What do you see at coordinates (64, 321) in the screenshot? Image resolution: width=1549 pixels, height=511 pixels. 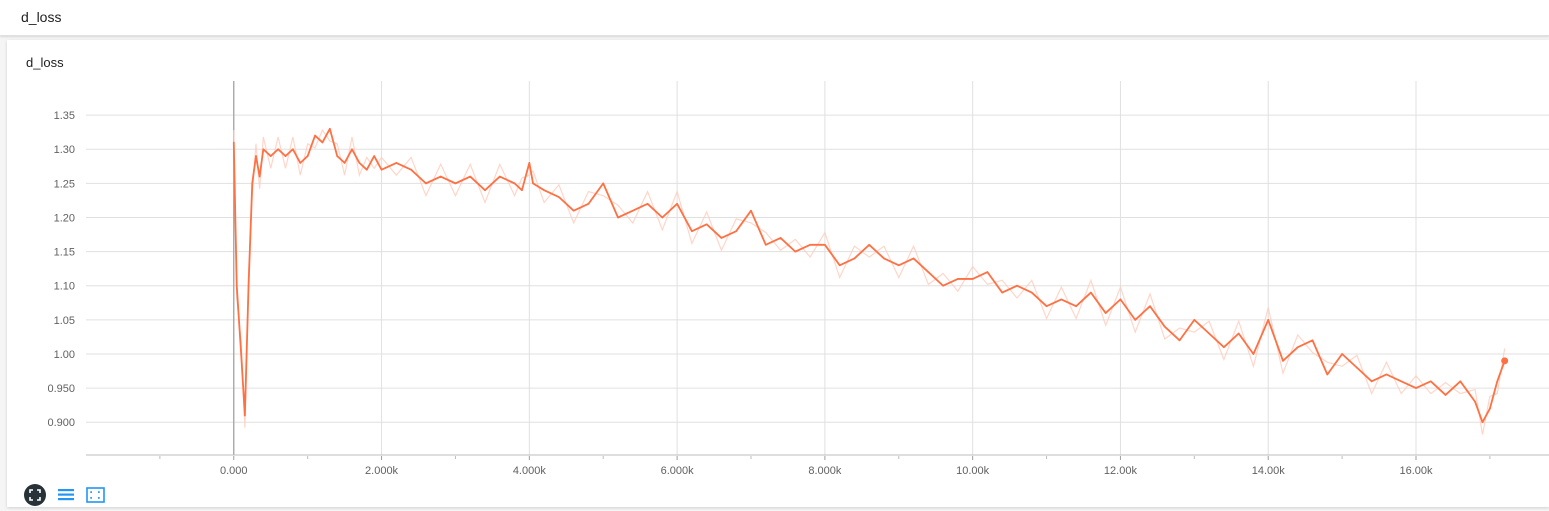 I see `y-tick-label: 1.05` at bounding box center [64, 321].